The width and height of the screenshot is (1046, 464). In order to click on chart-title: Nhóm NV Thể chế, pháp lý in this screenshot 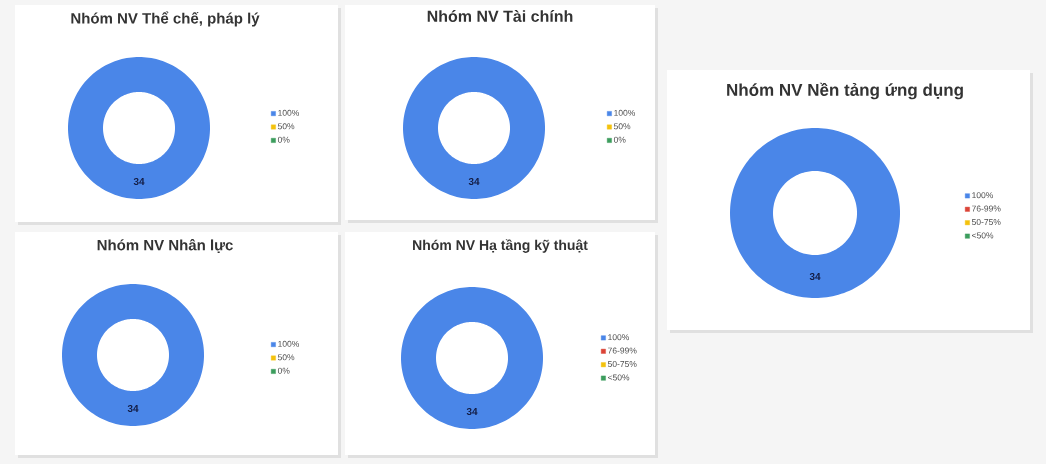, I will do `click(165, 19)`.